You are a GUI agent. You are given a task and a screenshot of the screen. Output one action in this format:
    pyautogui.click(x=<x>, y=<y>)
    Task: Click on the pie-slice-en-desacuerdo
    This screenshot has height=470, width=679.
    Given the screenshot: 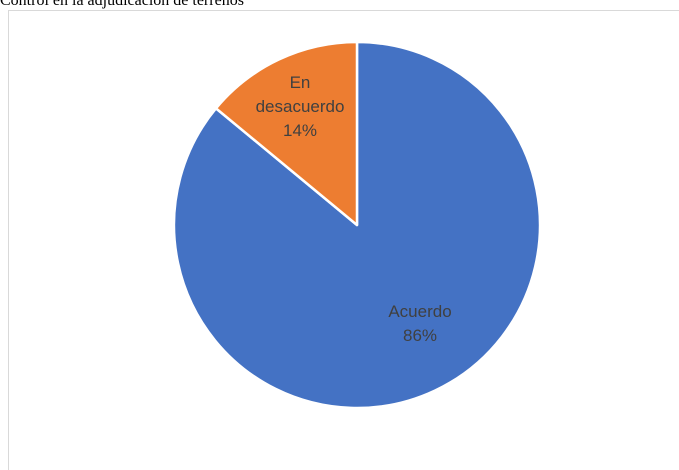 What is the action you would take?
    pyautogui.click(x=286, y=133)
    